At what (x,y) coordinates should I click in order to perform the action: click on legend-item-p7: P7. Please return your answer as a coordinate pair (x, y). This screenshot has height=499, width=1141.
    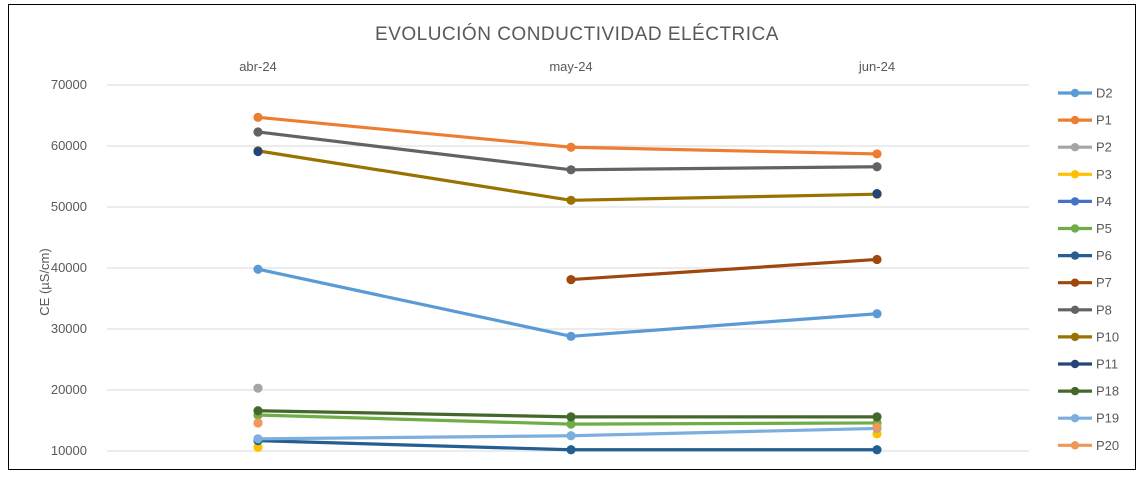
    Looking at the image, I should click on (1085, 282).